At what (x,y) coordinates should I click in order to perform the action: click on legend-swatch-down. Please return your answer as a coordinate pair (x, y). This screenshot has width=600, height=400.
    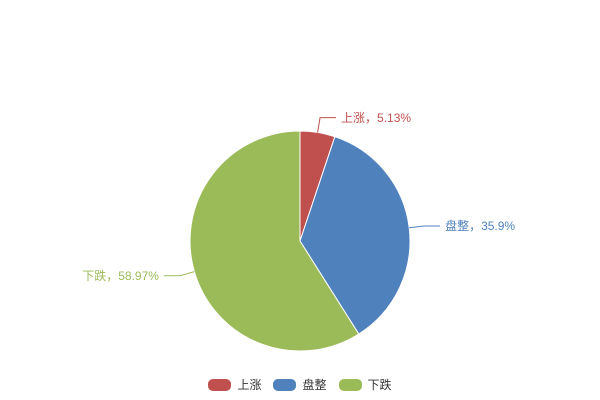
    Looking at the image, I should click on (350, 385).